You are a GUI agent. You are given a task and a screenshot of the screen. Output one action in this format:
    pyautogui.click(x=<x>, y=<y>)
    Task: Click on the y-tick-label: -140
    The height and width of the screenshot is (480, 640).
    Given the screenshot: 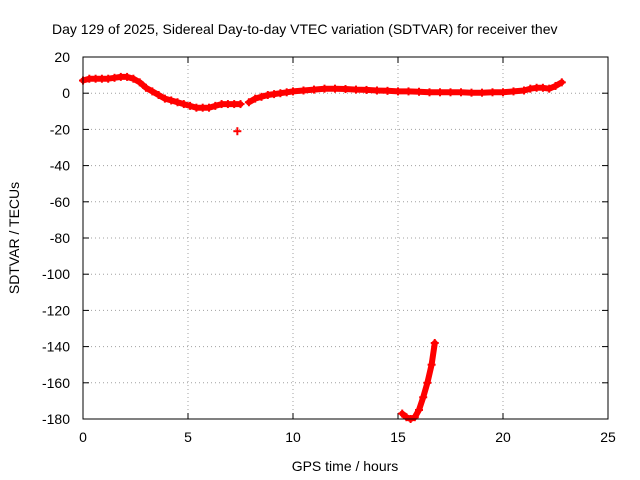 What is the action you would take?
    pyautogui.click(x=56, y=347)
    